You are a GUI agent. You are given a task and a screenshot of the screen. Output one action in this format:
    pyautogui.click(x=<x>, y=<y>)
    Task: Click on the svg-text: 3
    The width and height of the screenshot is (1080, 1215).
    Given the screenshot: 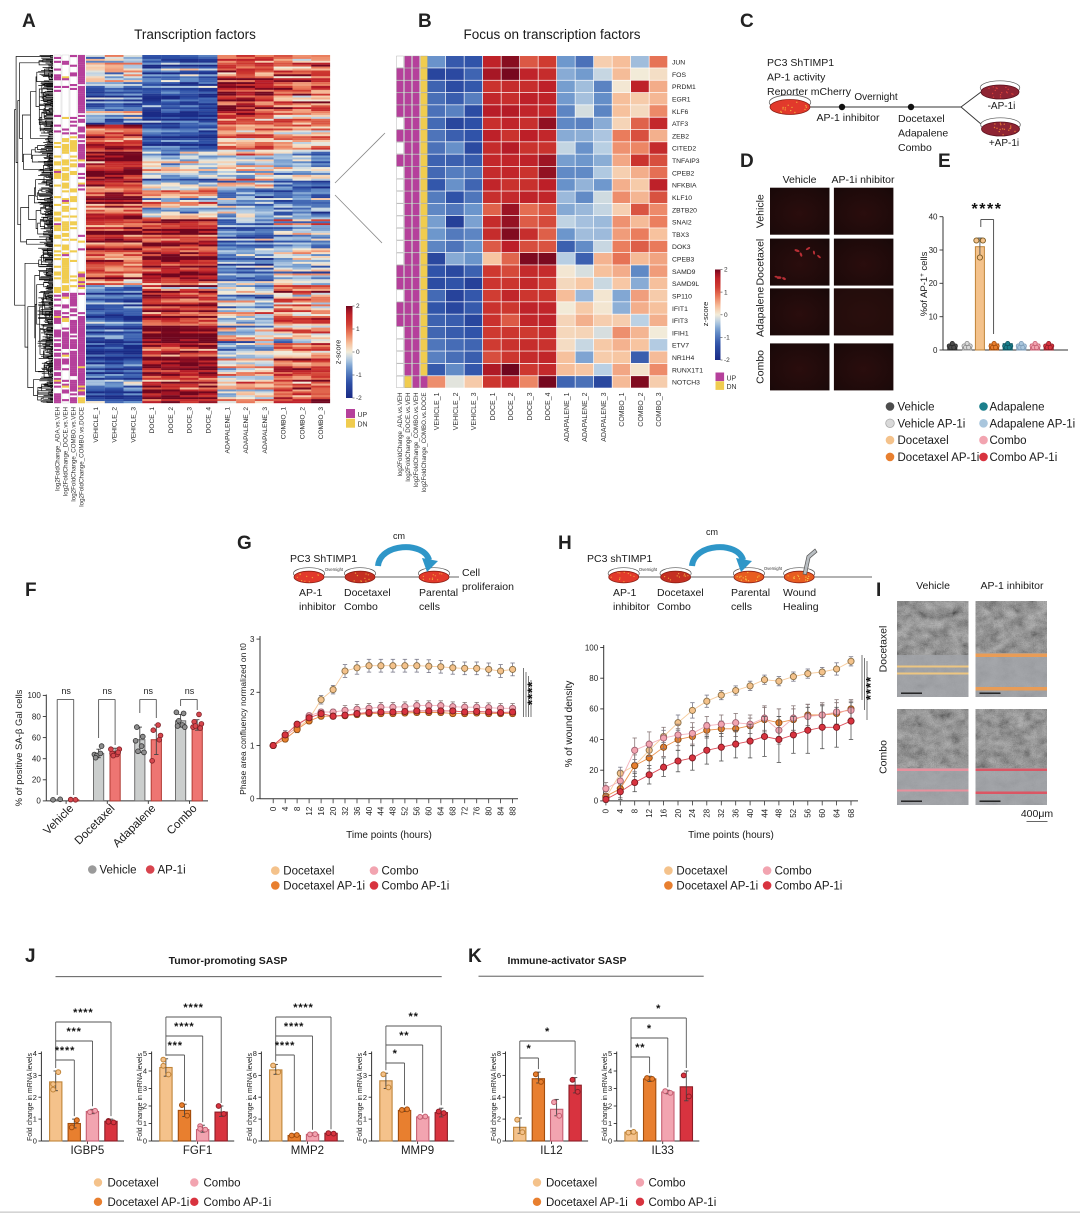 What is the action you would take?
    pyautogui.click(x=365, y=1075)
    